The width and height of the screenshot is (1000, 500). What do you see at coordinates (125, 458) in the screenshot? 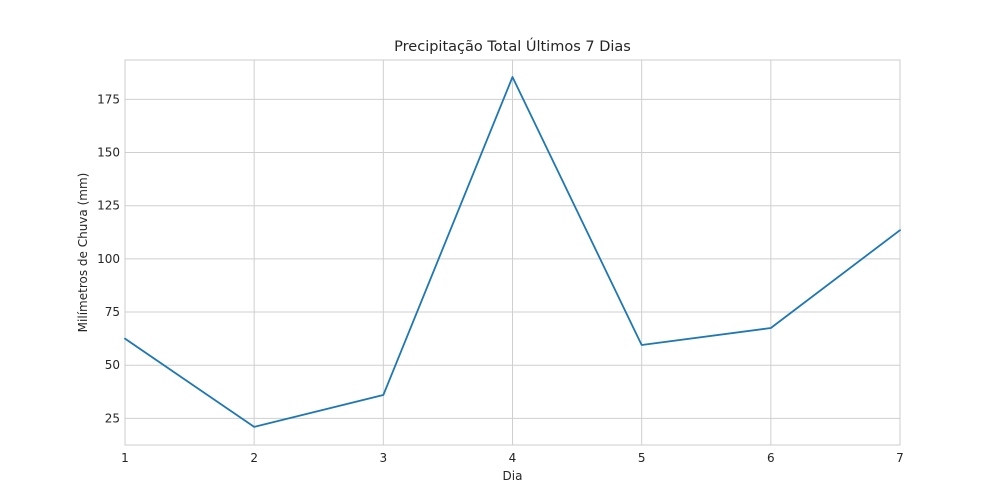
I see `x-tick-label: 1` at bounding box center [125, 458].